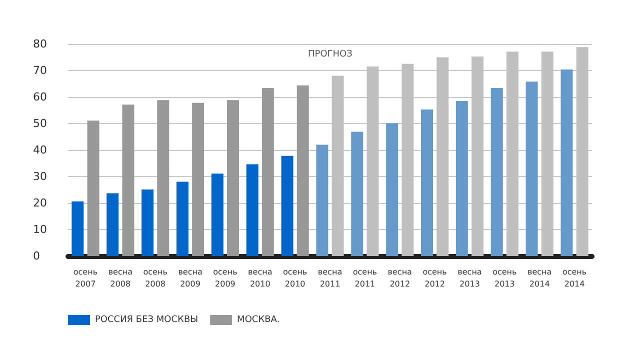 The height and width of the screenshot is (346, 624). What do you see at coordinates (470, 278) in the screenshot?
I see `x-tick-label: весна 2013` at bounding box center [470, 278].